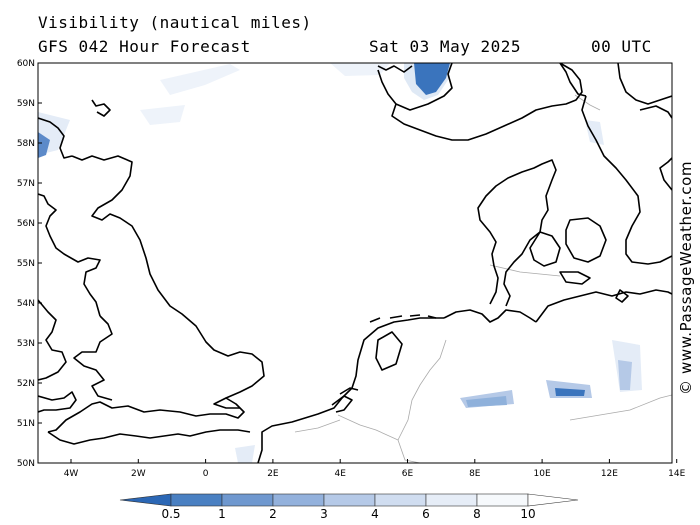 The width and height of the screenshot is (700, 525). I want to click on fog-patch-north, so click(200, 79).